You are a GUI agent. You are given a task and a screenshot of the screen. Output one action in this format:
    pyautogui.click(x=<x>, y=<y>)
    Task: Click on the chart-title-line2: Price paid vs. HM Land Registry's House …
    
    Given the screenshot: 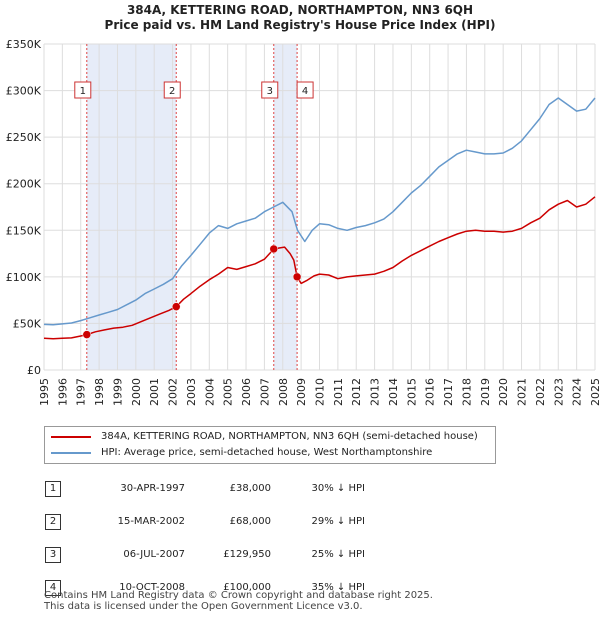 What is the action you would take?
    pyautogui.click(x=300, y=25)
    